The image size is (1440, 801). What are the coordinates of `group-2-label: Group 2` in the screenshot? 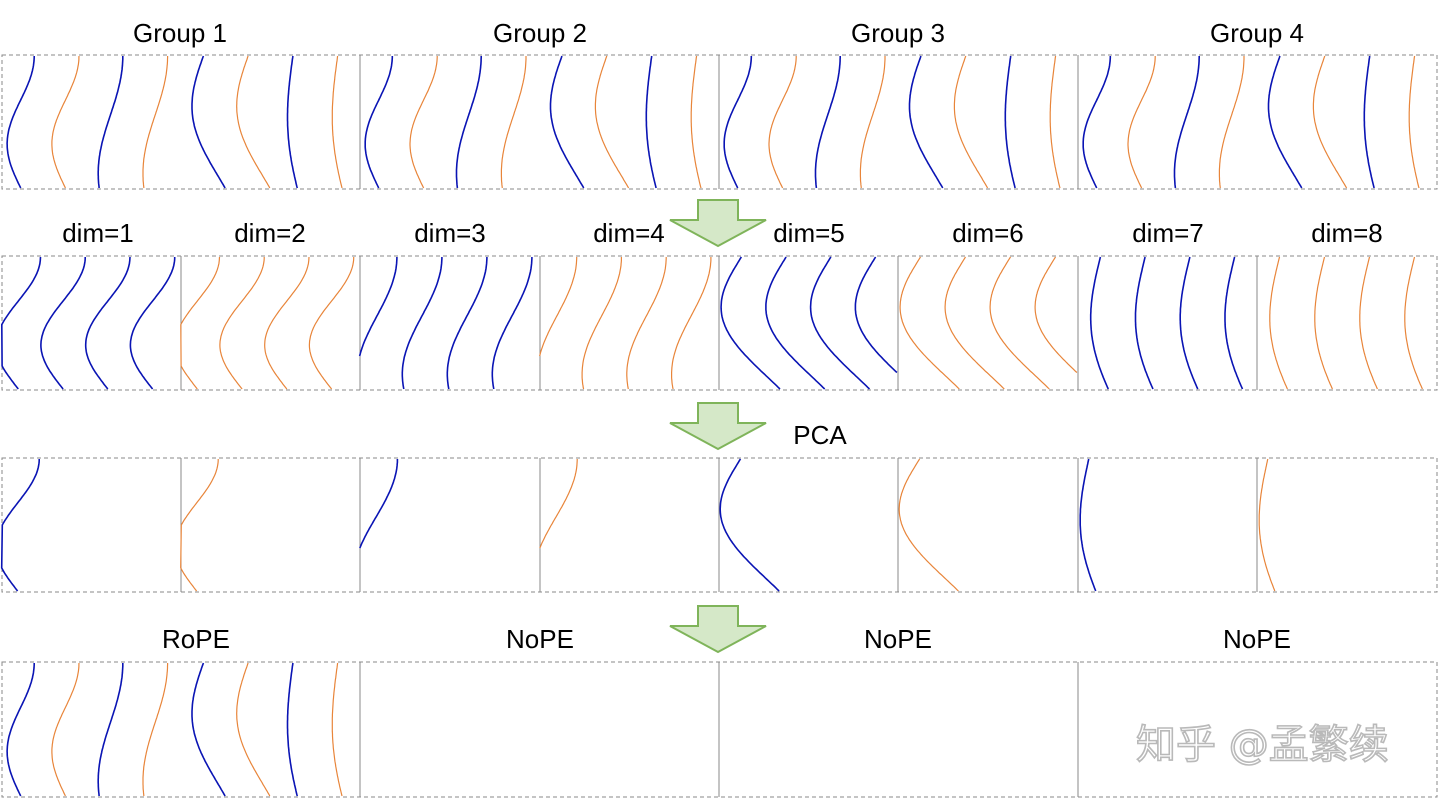 It's located at (540, 33).